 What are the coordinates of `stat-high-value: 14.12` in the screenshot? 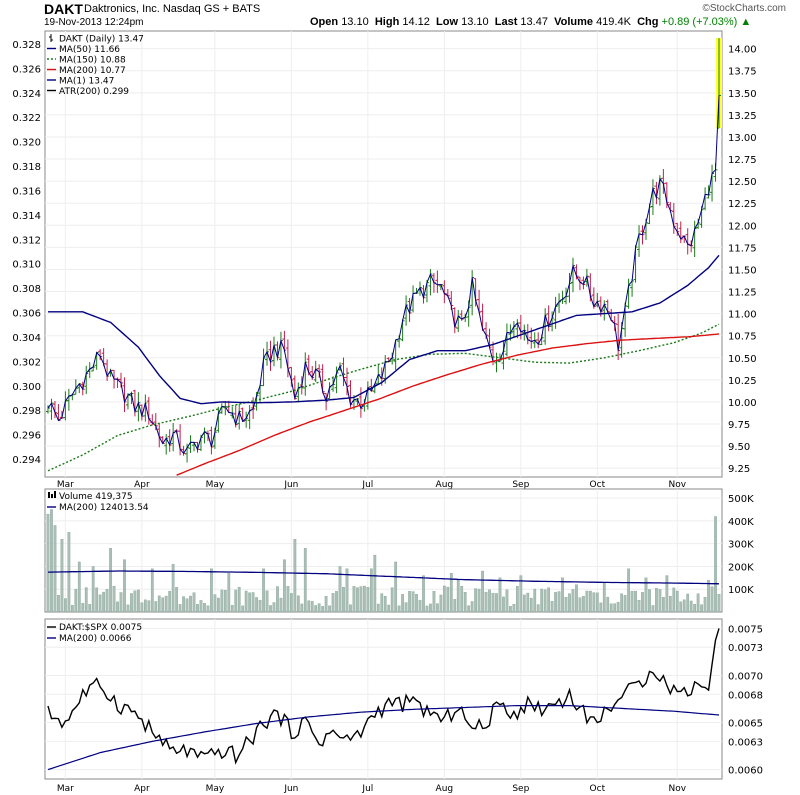 It's located at (416, 22).